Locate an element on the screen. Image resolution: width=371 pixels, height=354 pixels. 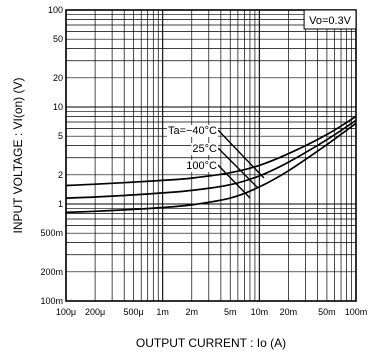
series-label: 25°C is located at coordinates (204, 149).